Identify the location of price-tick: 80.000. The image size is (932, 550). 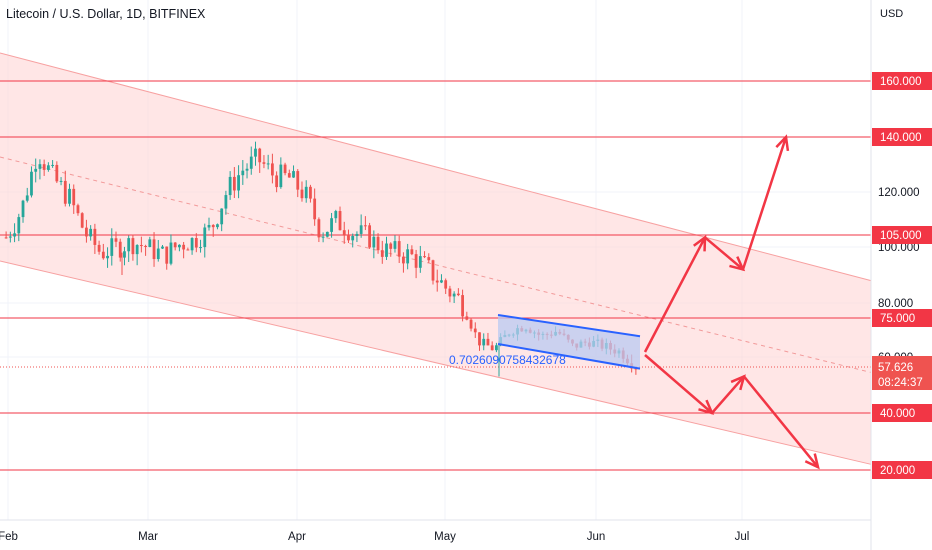
(895, 304).